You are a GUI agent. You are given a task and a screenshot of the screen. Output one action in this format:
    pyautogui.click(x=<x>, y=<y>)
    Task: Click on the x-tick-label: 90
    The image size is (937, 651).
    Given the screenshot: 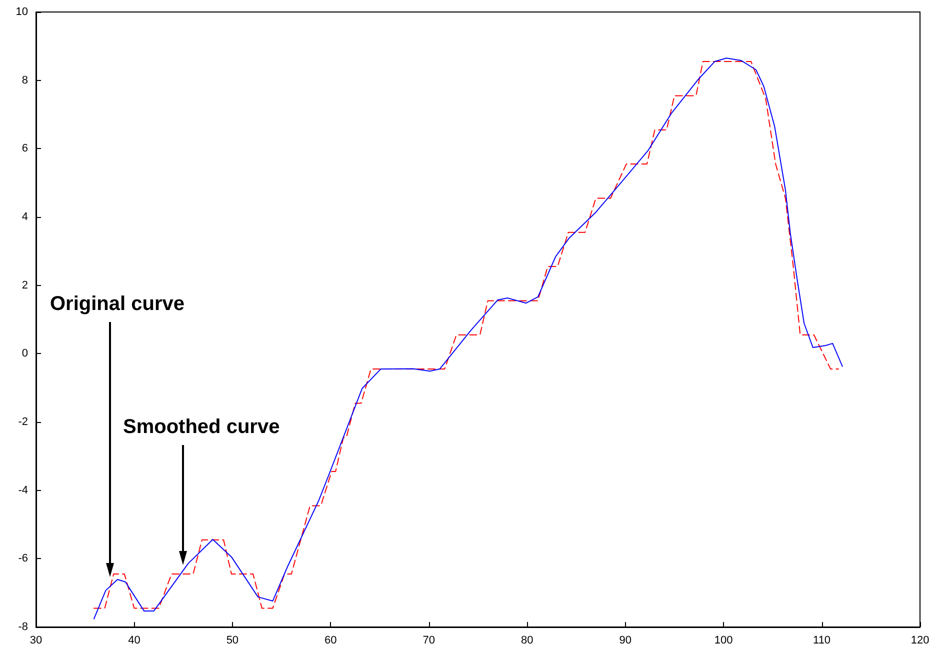 What is the action you would take?
    pyautogui.click(x=625, y=640)
    